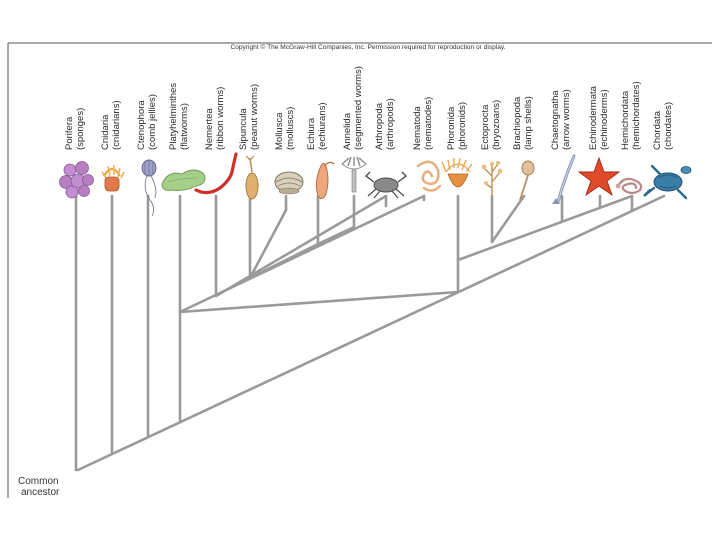 The width and height of the screenshot is (720, 540). What do you see at coordinates (184, 126) in the screenshot?
I see `taxon-common-name: (flatworms)` at bounding box center [184, 126].